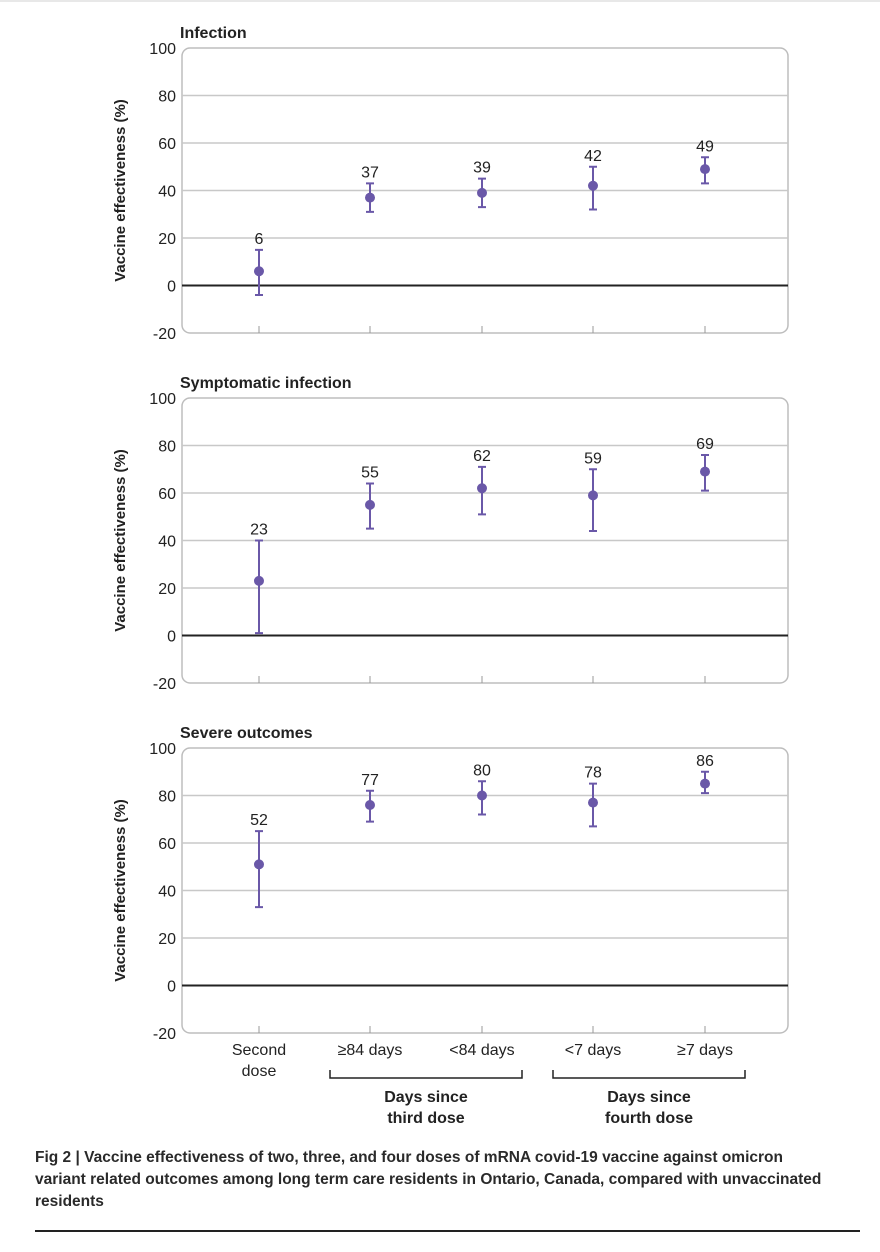 This screenshot has height=1252, width=880. Describe the element at coordinates (705, 444) in the screenshot. I see `data-label: 69` at that location.